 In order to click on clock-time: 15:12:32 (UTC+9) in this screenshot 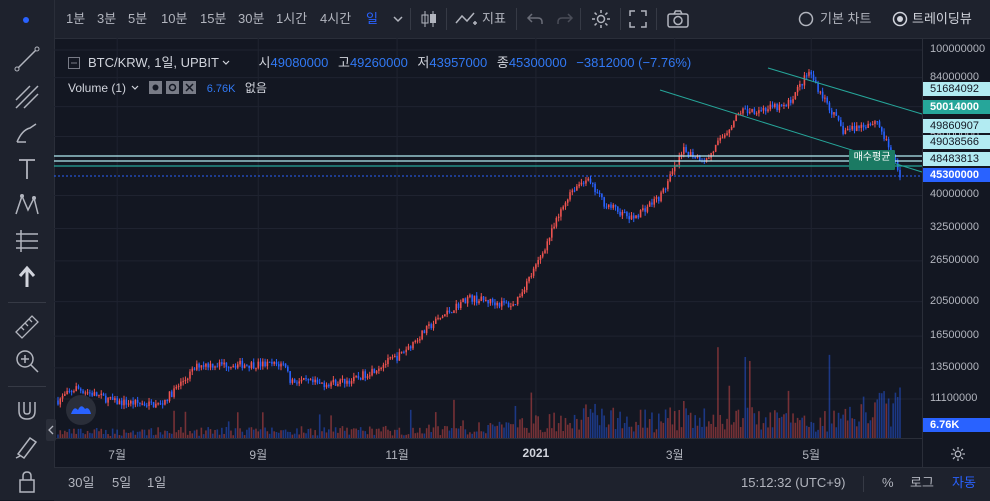, I will do `click(793, 482)`.